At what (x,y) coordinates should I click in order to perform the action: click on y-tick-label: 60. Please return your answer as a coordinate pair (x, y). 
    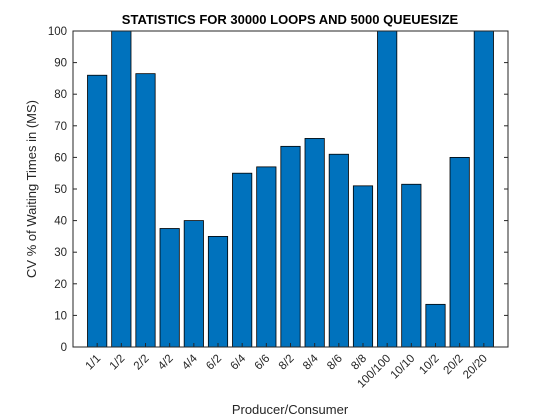
    Looking at the image, I should click on (60, 158).